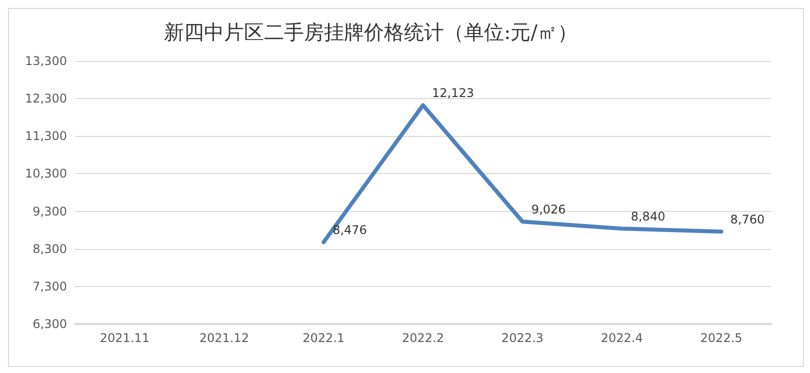  I want to click on y-tick-label: 12,300, so click(46, 99).